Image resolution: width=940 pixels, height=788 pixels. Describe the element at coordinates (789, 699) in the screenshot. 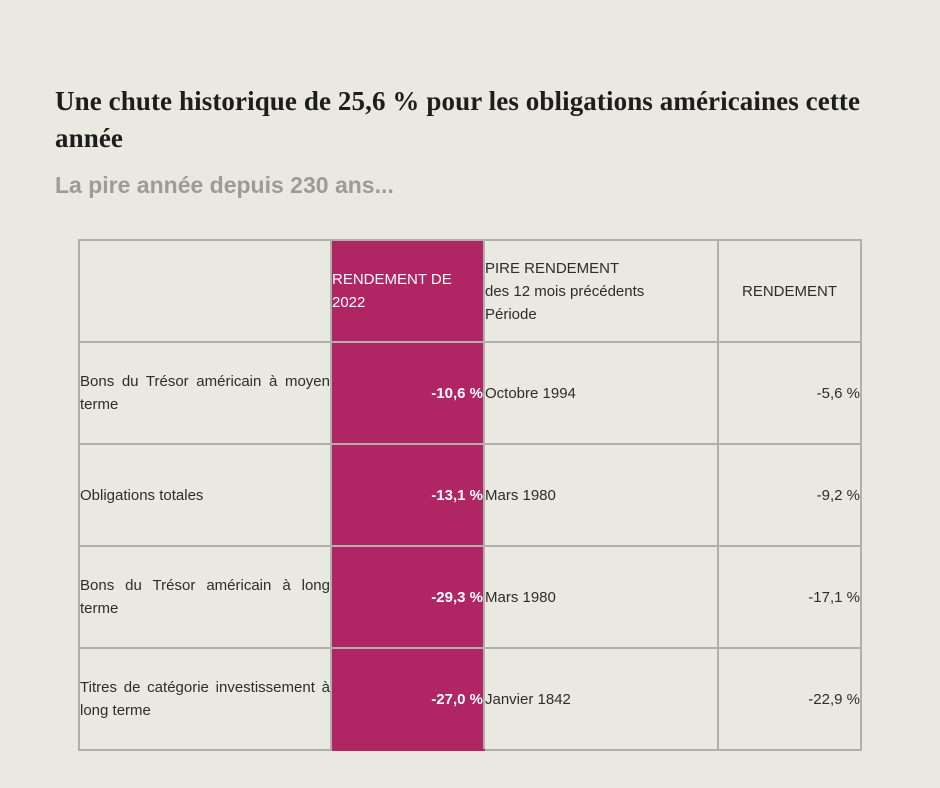

I see `return-value: -22,9 %` at that location.